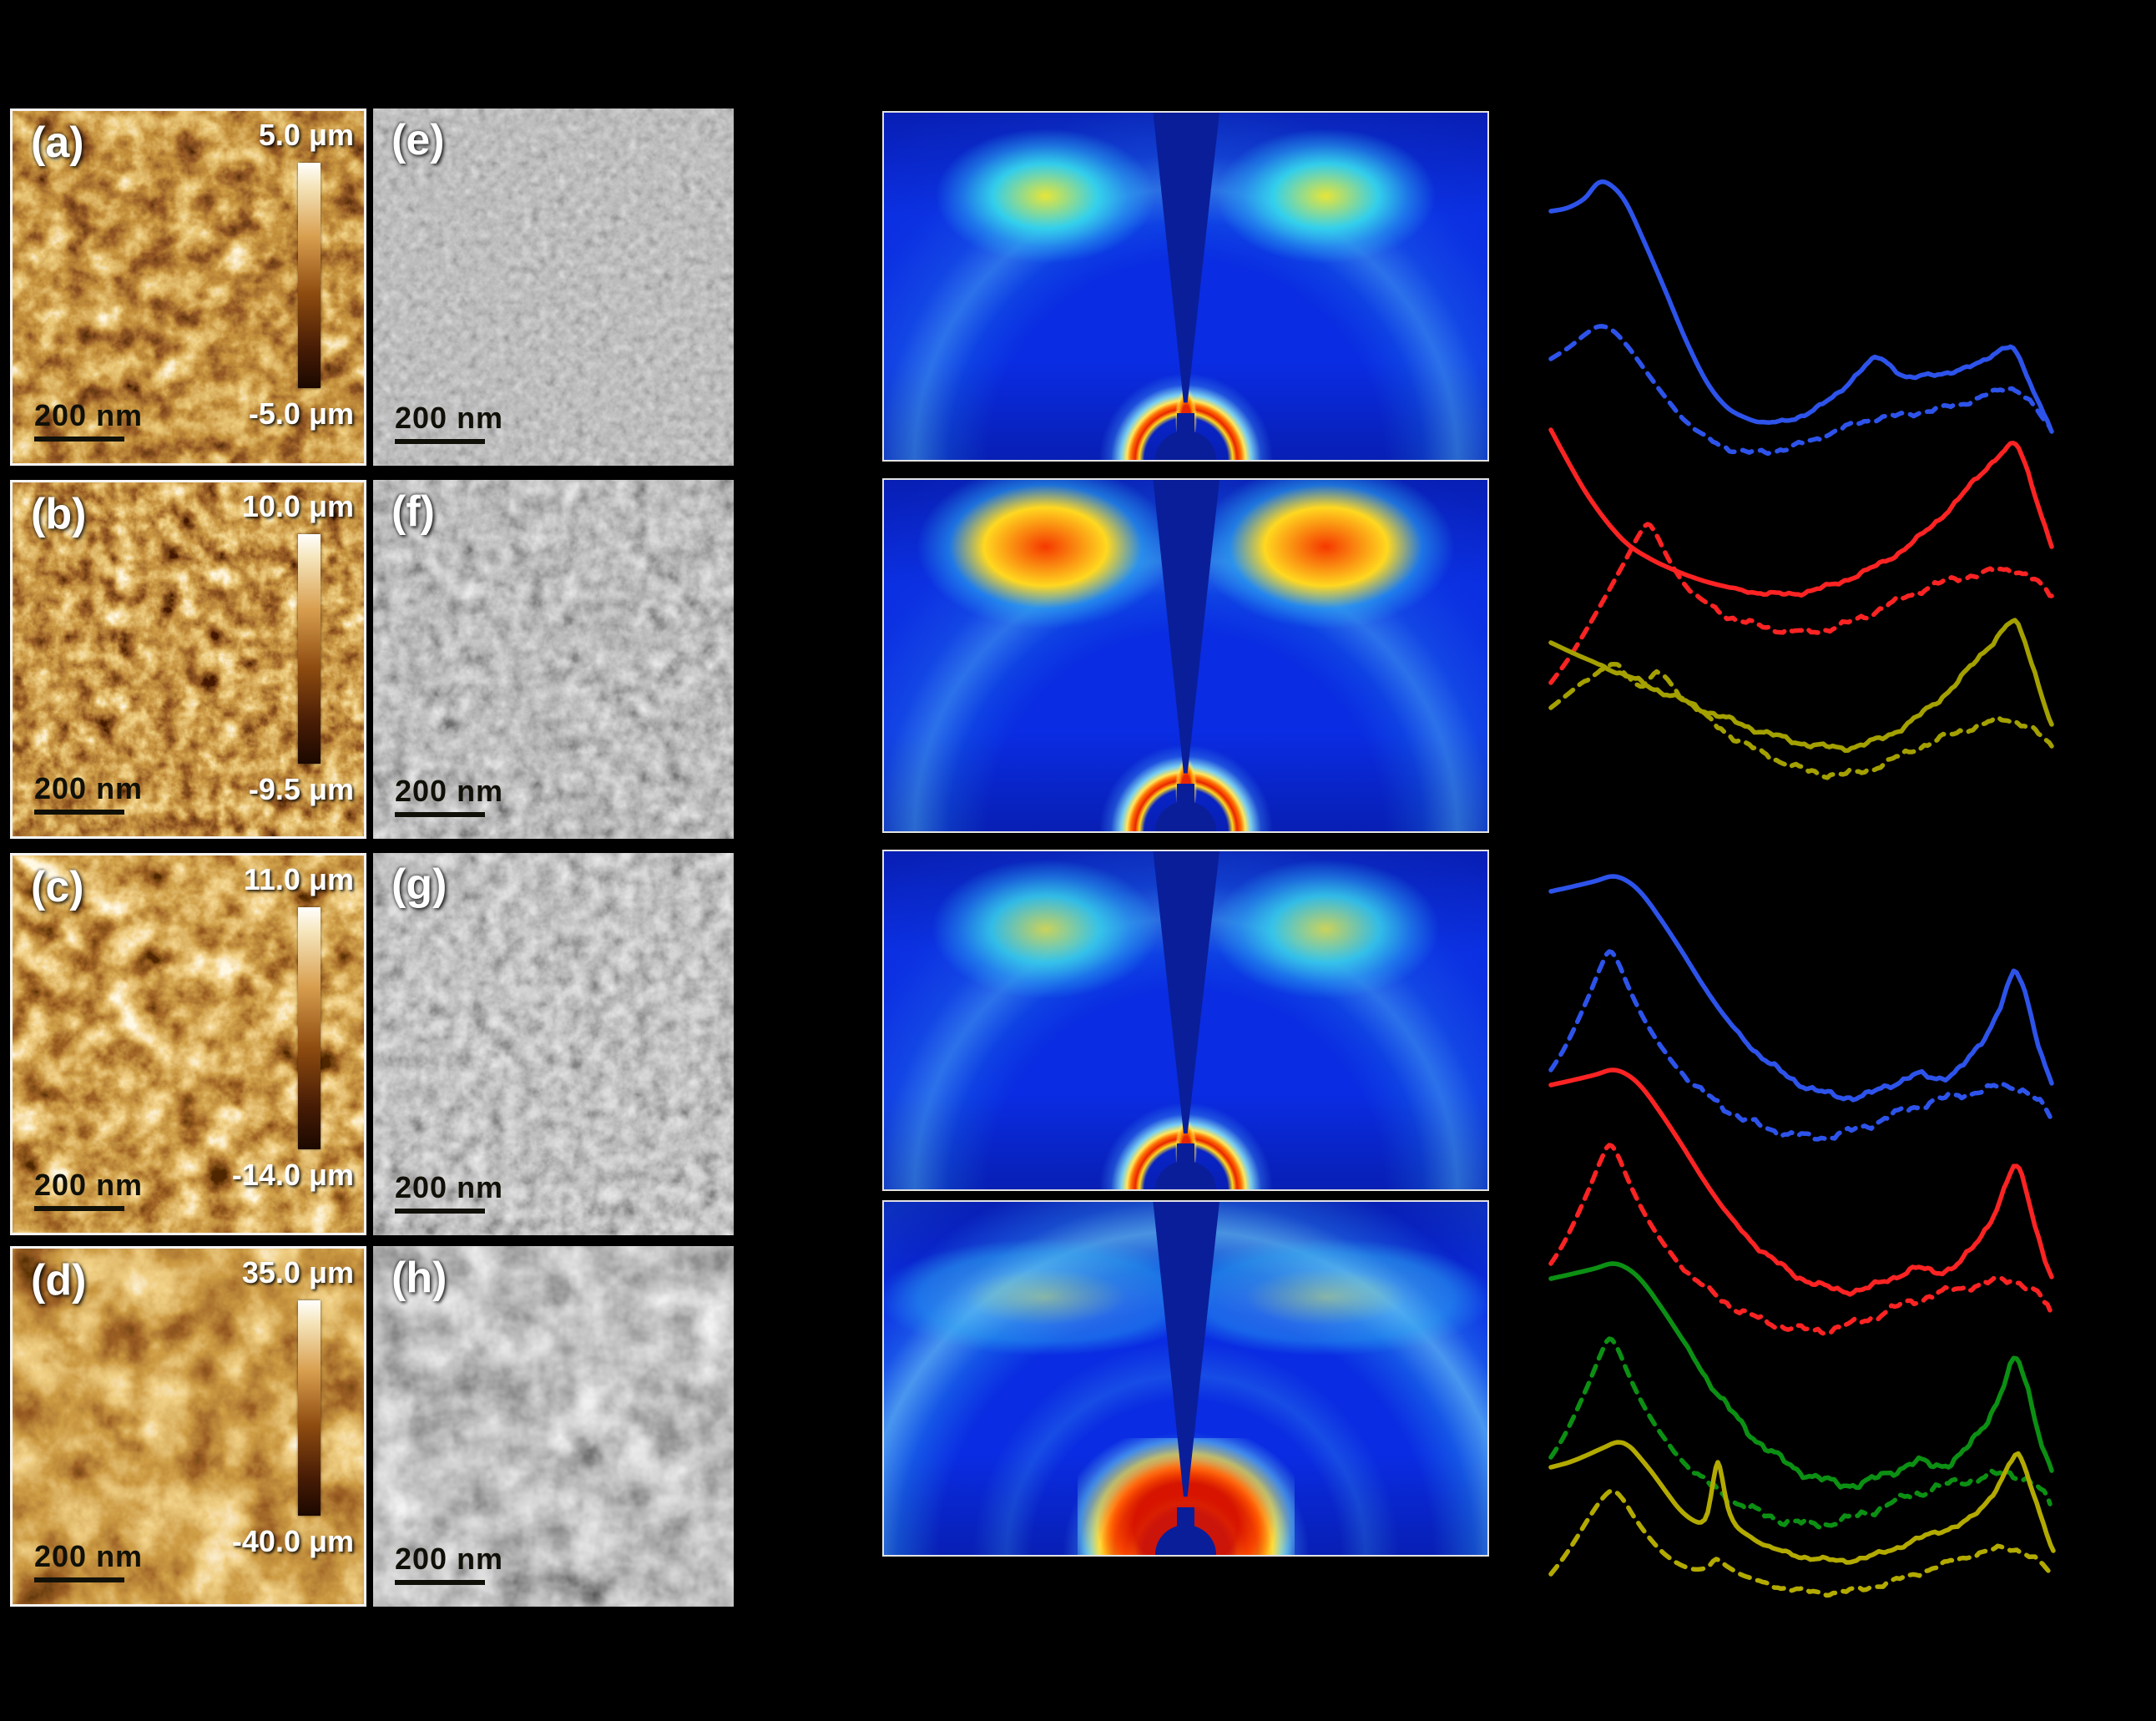 The image size is (2156, 1721). Describe the element at coordinates (309, 649) in the screenshot. I see `colorbar-b` at that location.